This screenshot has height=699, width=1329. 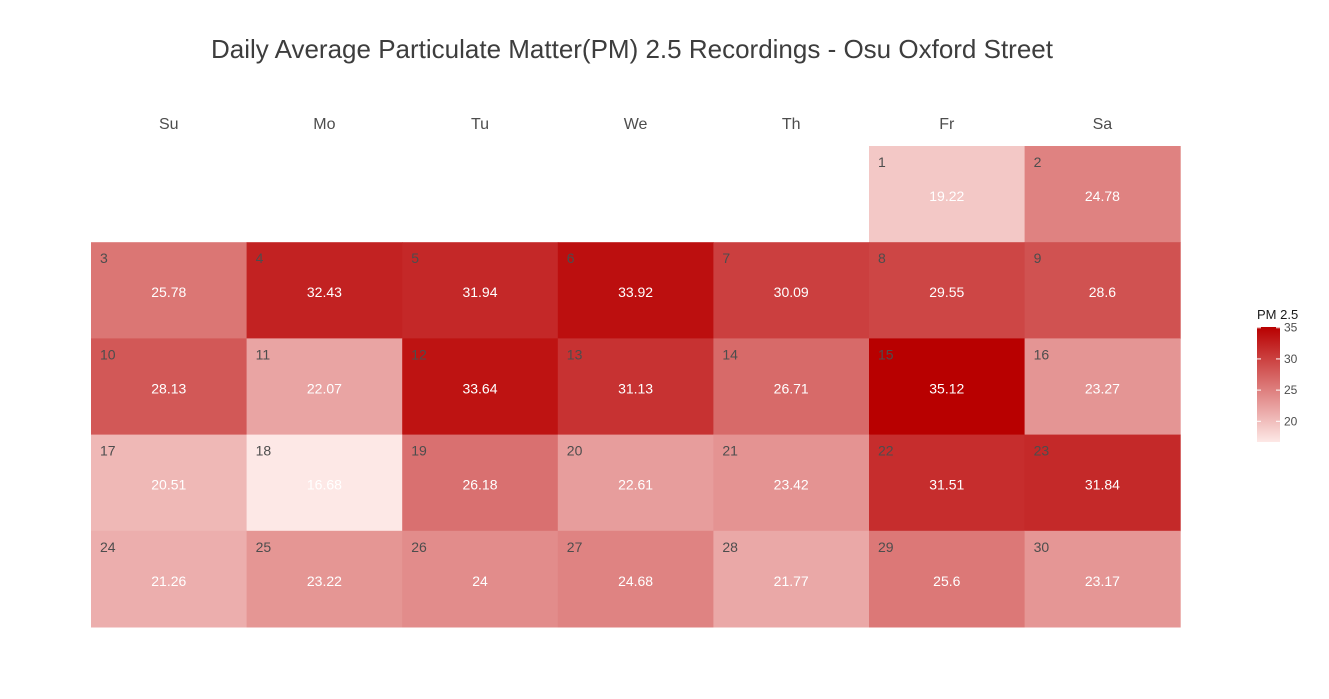 What do you see at coordinates (730, 451) in the screenshot?
I see `day-number: 21` at bounding box center [730, 451].